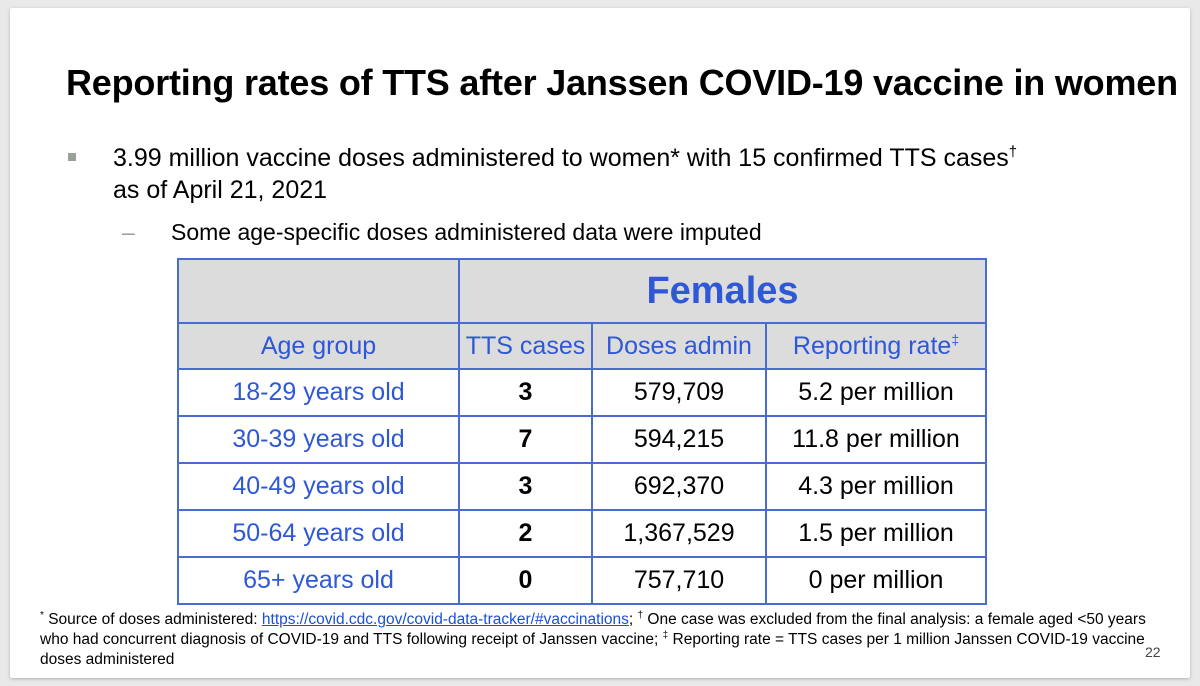 The height and width of the screenshot is (686, 1200). Describe the element at coordinates (42, 615) in the screenshot. I see `asterisk-superscript: *` at that location.